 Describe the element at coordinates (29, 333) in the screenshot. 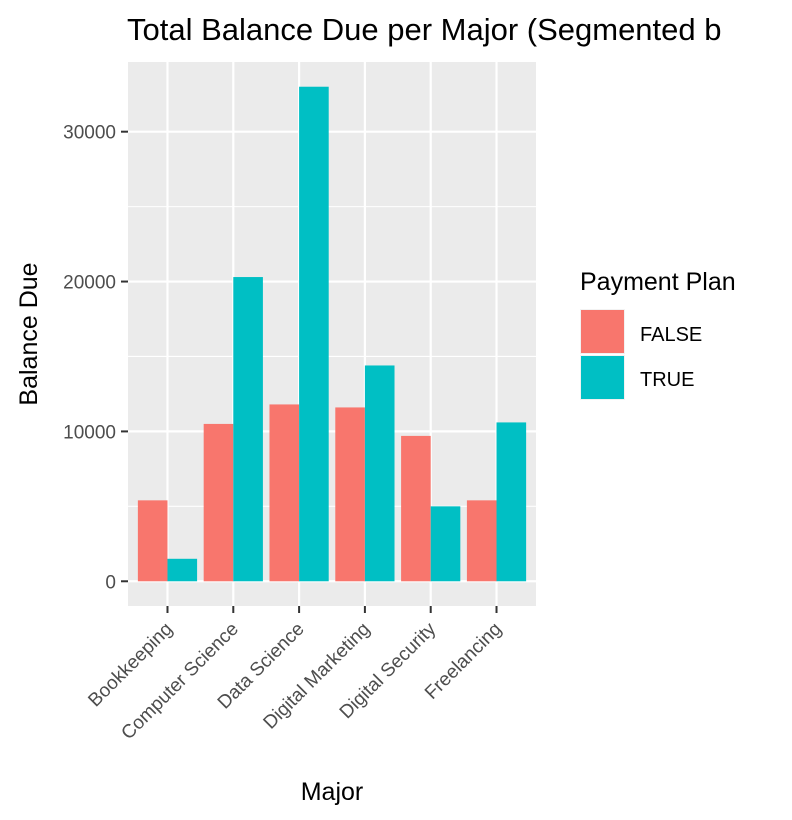

I see `y-axis-title: Balance Due` at that location.